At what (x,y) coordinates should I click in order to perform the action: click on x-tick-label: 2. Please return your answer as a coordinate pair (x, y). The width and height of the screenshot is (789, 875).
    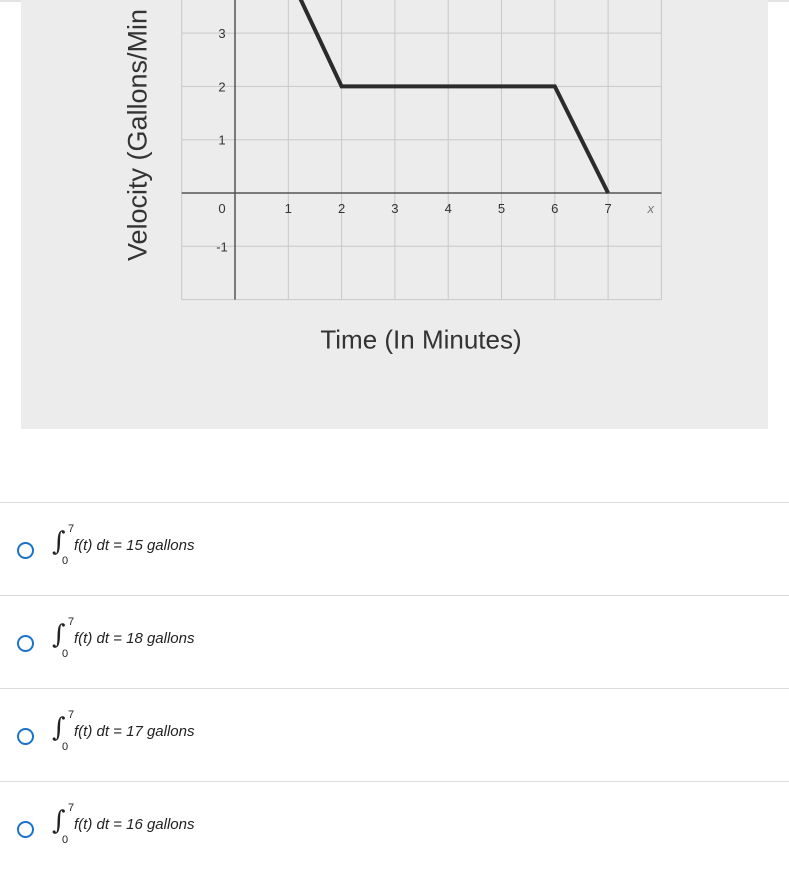
    Looking at the image, I should click on (341, 208).